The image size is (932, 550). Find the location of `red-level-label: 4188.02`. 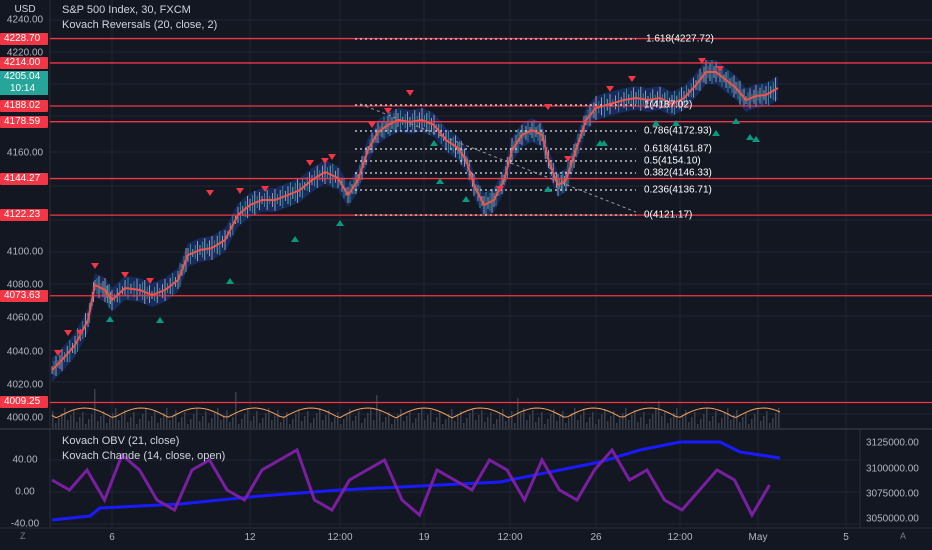

red-level-label: 4188.02 is located at coordinates (24, 106).